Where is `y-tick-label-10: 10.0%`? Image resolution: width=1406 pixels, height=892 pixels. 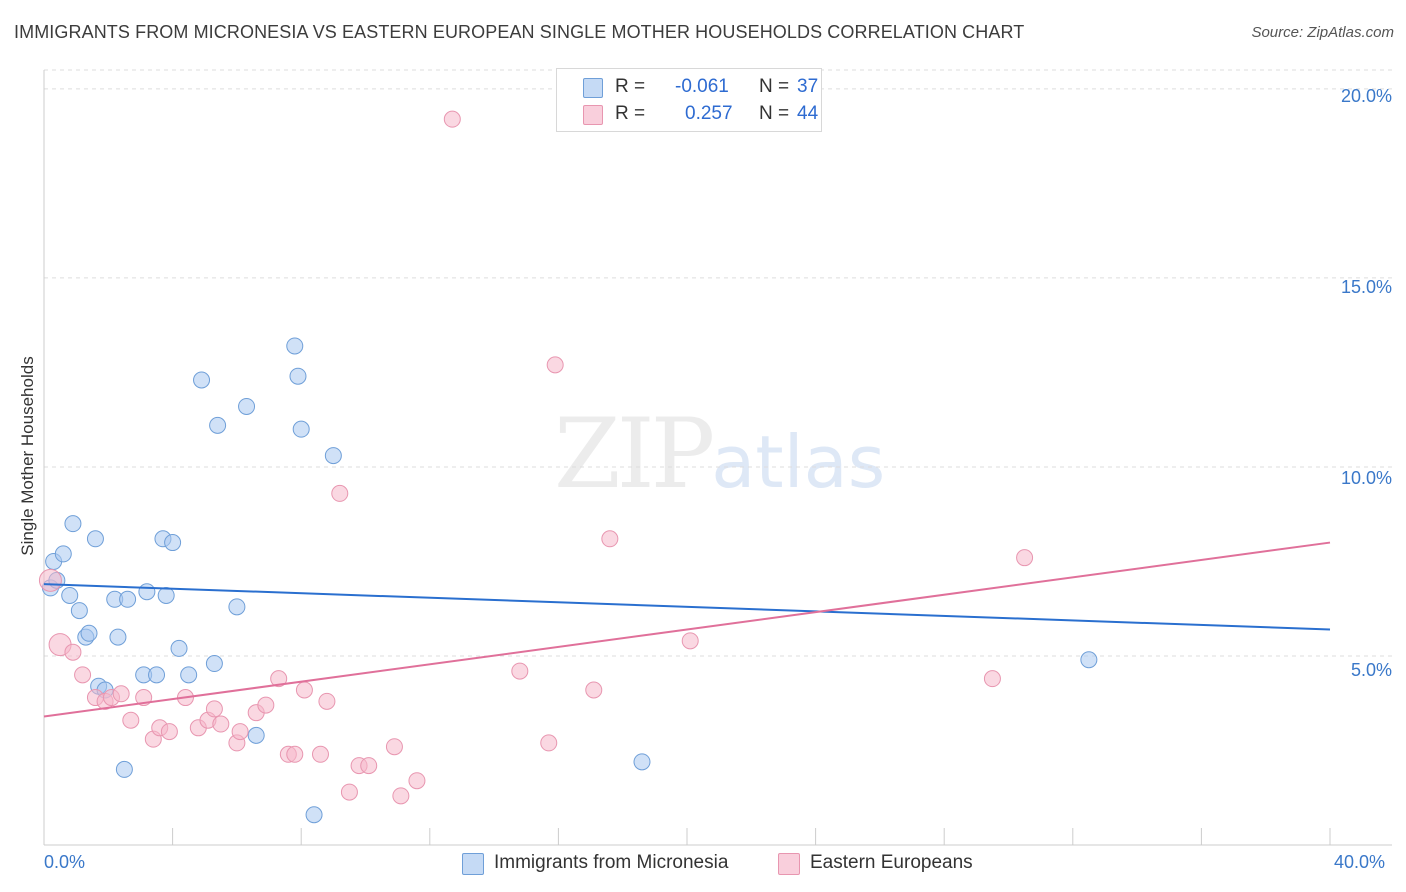
y-tick-label-10: 10.0% is located at coordinates (1366, 478).